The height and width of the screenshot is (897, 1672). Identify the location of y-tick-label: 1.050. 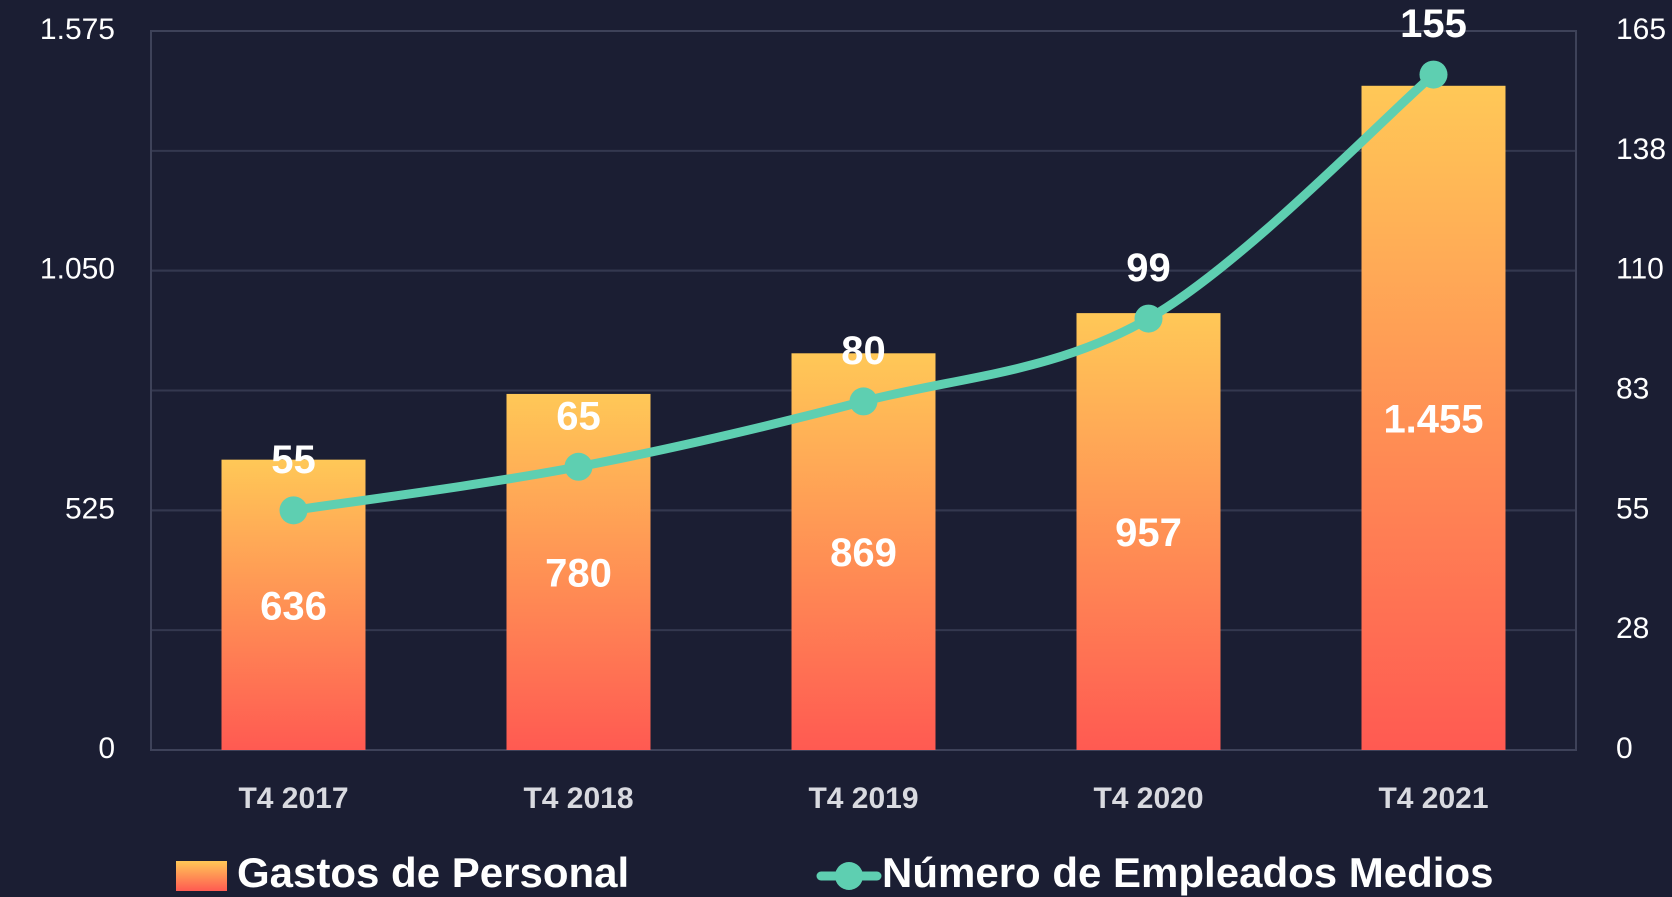
(77, 269).